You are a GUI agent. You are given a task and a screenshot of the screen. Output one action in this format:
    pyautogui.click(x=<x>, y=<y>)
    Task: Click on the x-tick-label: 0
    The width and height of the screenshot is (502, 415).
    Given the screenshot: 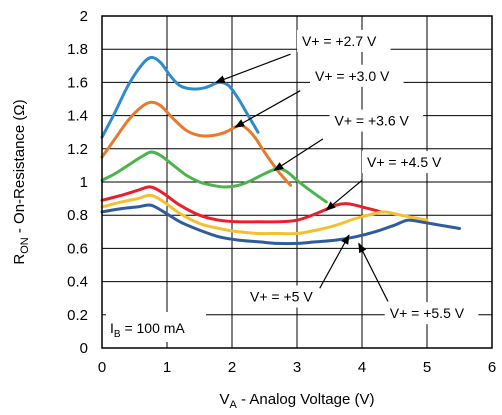 What is the action you would take?
    pyautogui.click(x=102, y=367)
    